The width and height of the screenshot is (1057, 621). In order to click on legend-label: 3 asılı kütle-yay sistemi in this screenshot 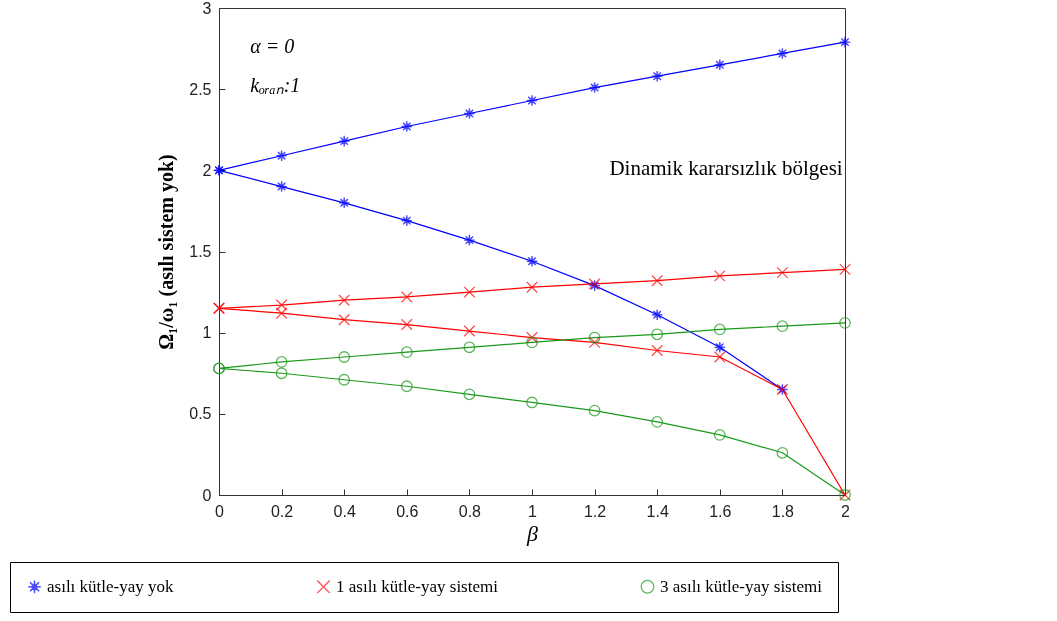, I will do `click(741, 586)`.